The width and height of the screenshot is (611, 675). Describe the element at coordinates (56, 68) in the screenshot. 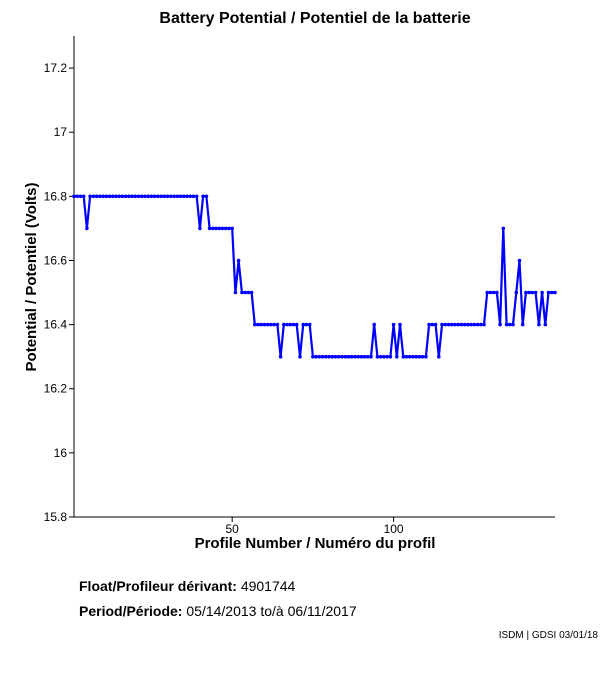

I see `y-tick-label: 17.2` at that location.